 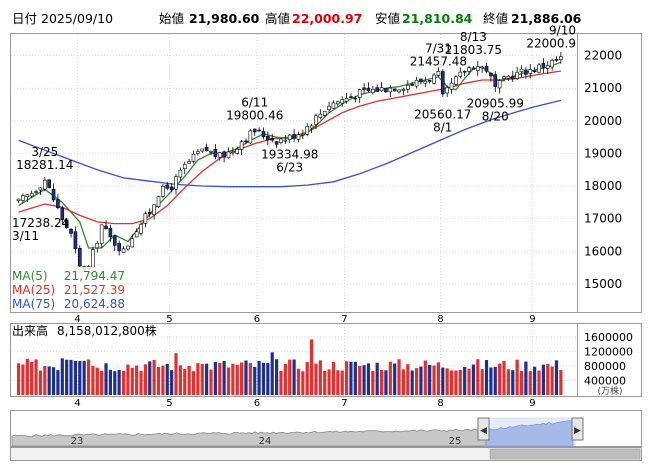 What do you see at coordinates (565, 454) in the screenshot?
I see `navigator-scrollbar-thumb` at bounding box center [565, 454].